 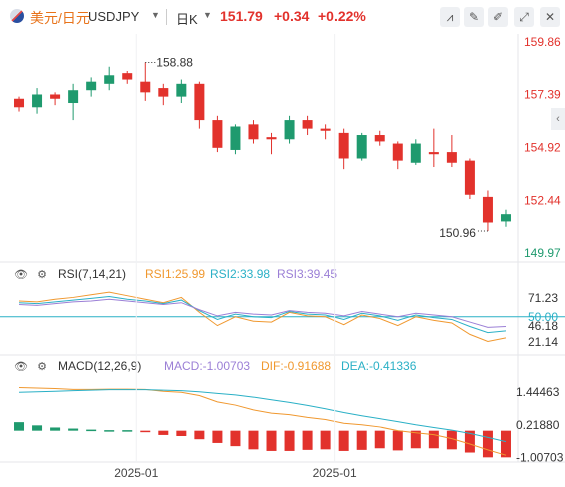 What do you see at coordinates (543, 342) in the screenshot?
I see `rsi-tick-label: 21.14` at bounding box center [543, 342].